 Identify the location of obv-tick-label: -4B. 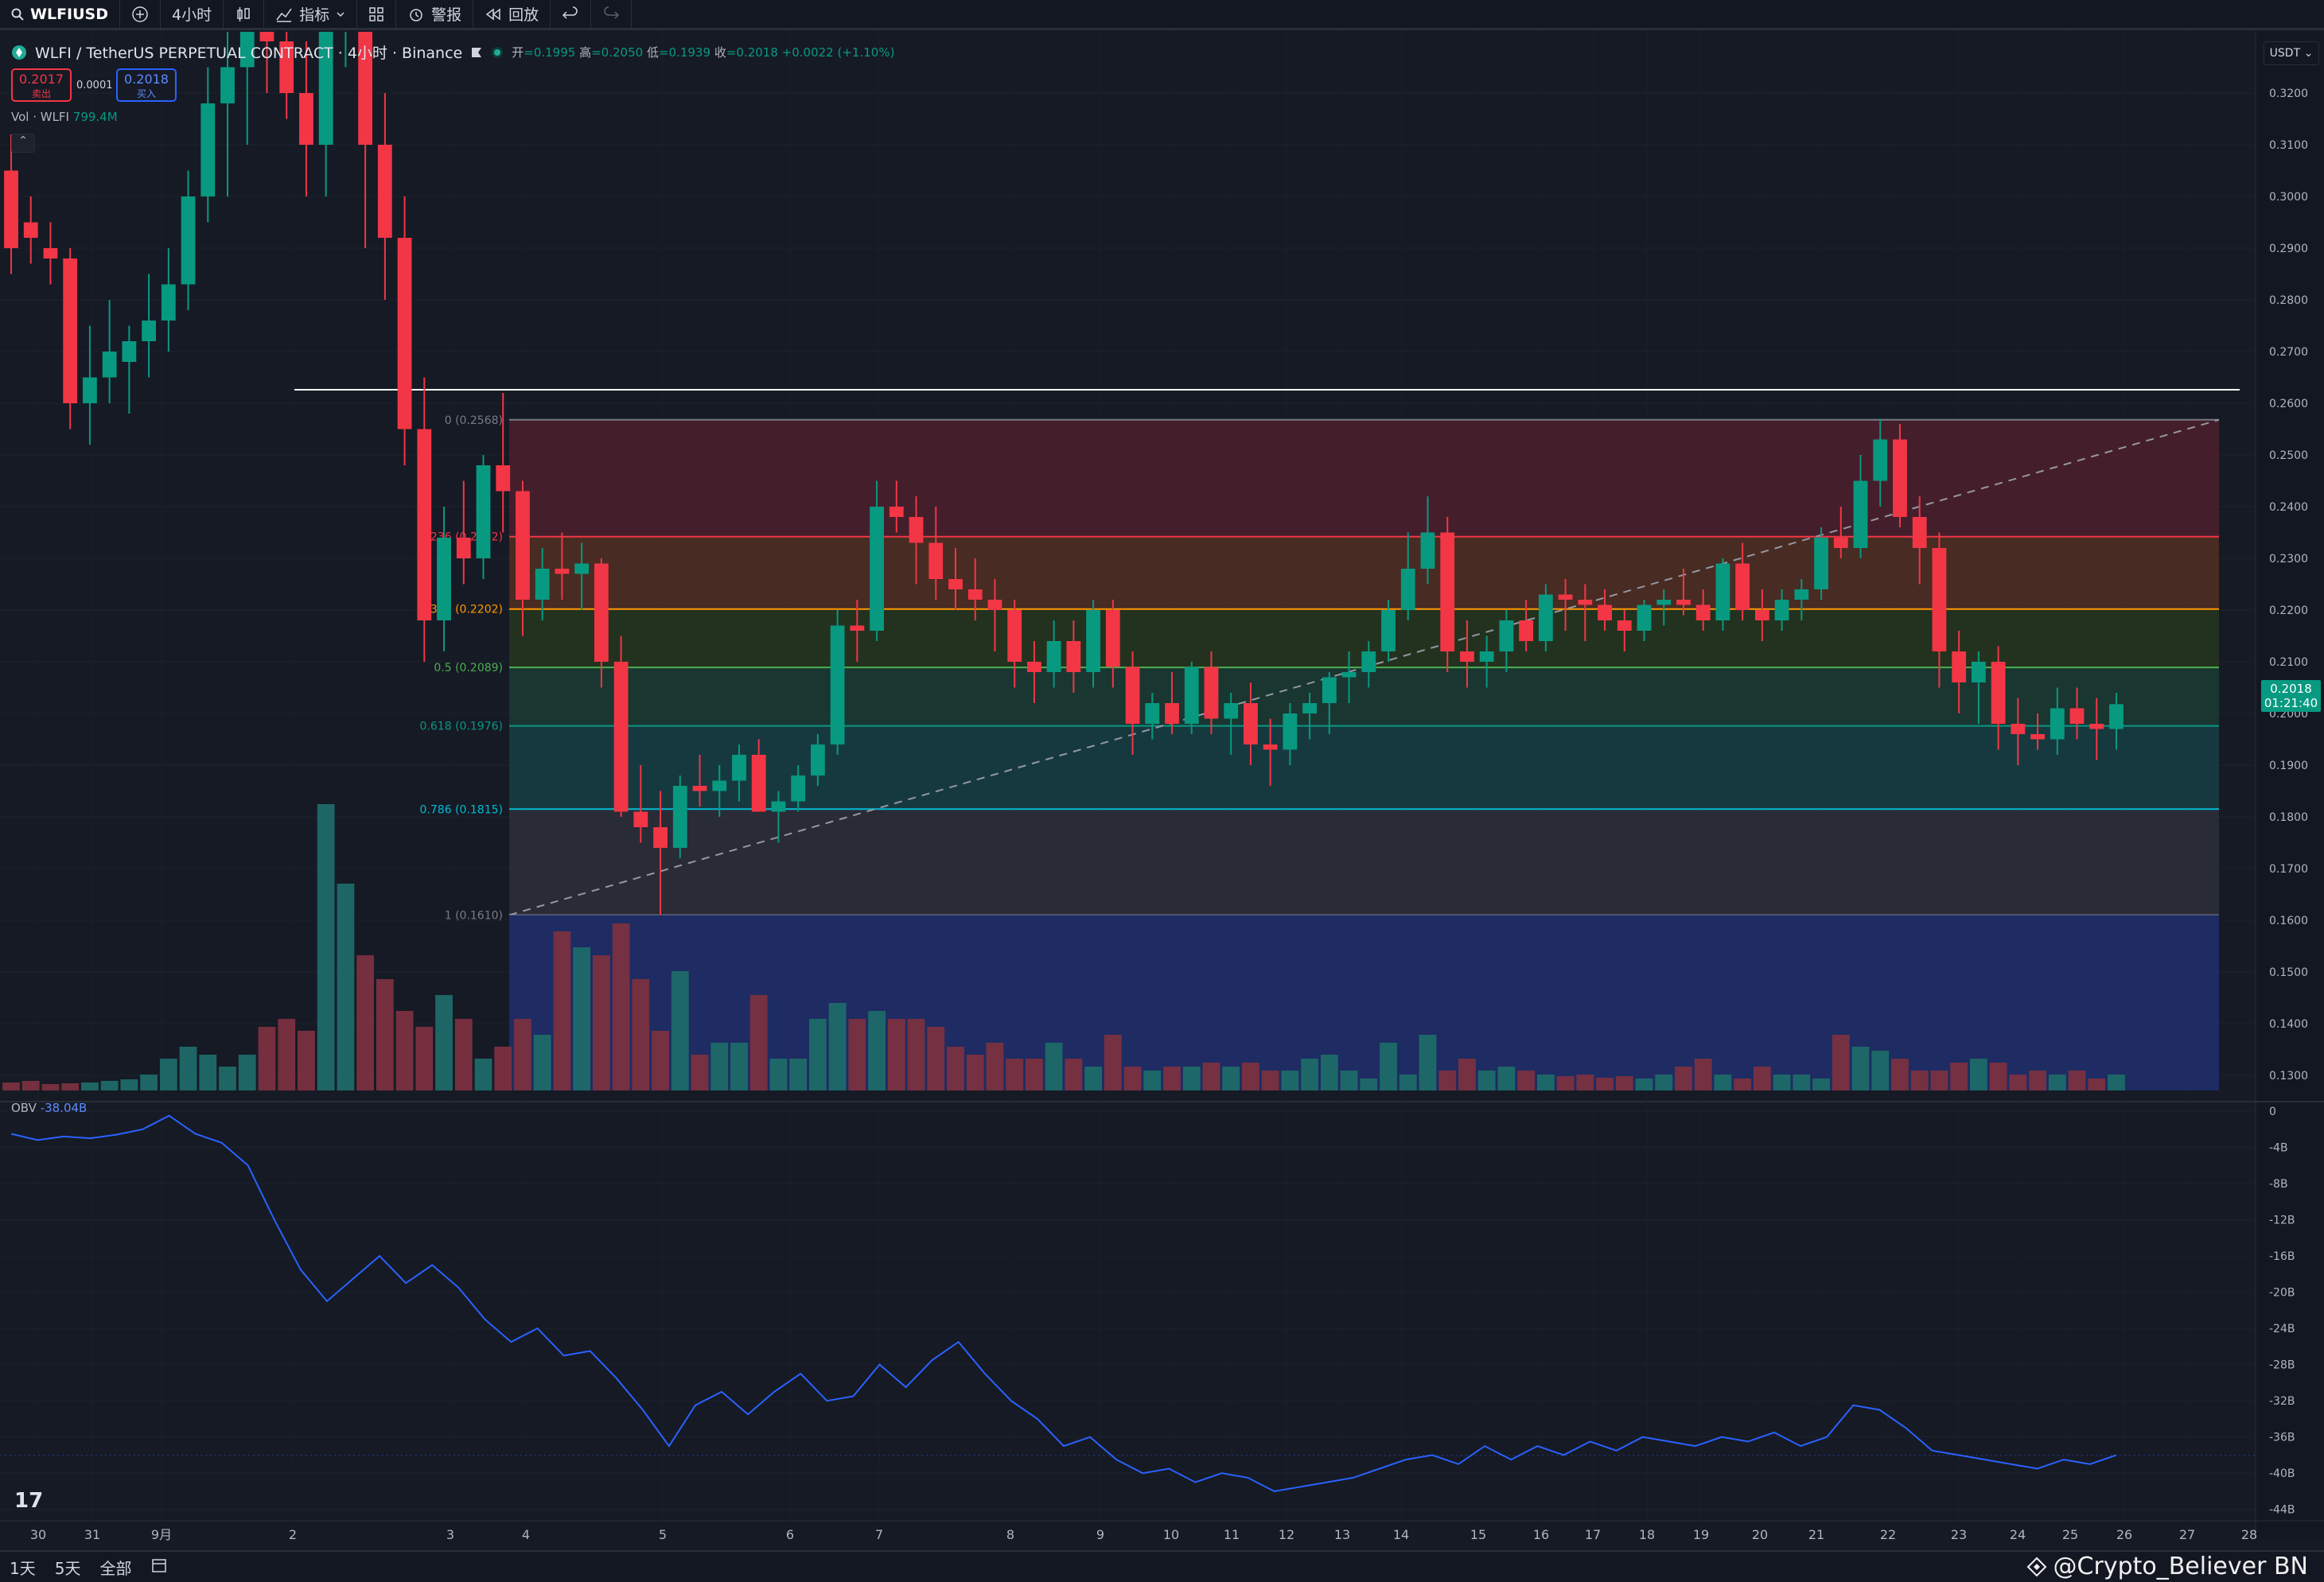
(2278, 1148).